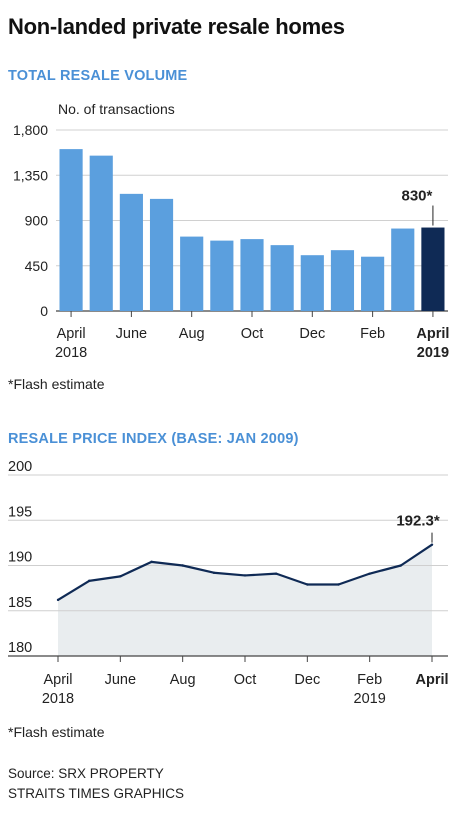 Image resolution: width=460 pixels, height=822 pixels. I want to click on price-index-annotation: 192.3*, so click(418, 528).